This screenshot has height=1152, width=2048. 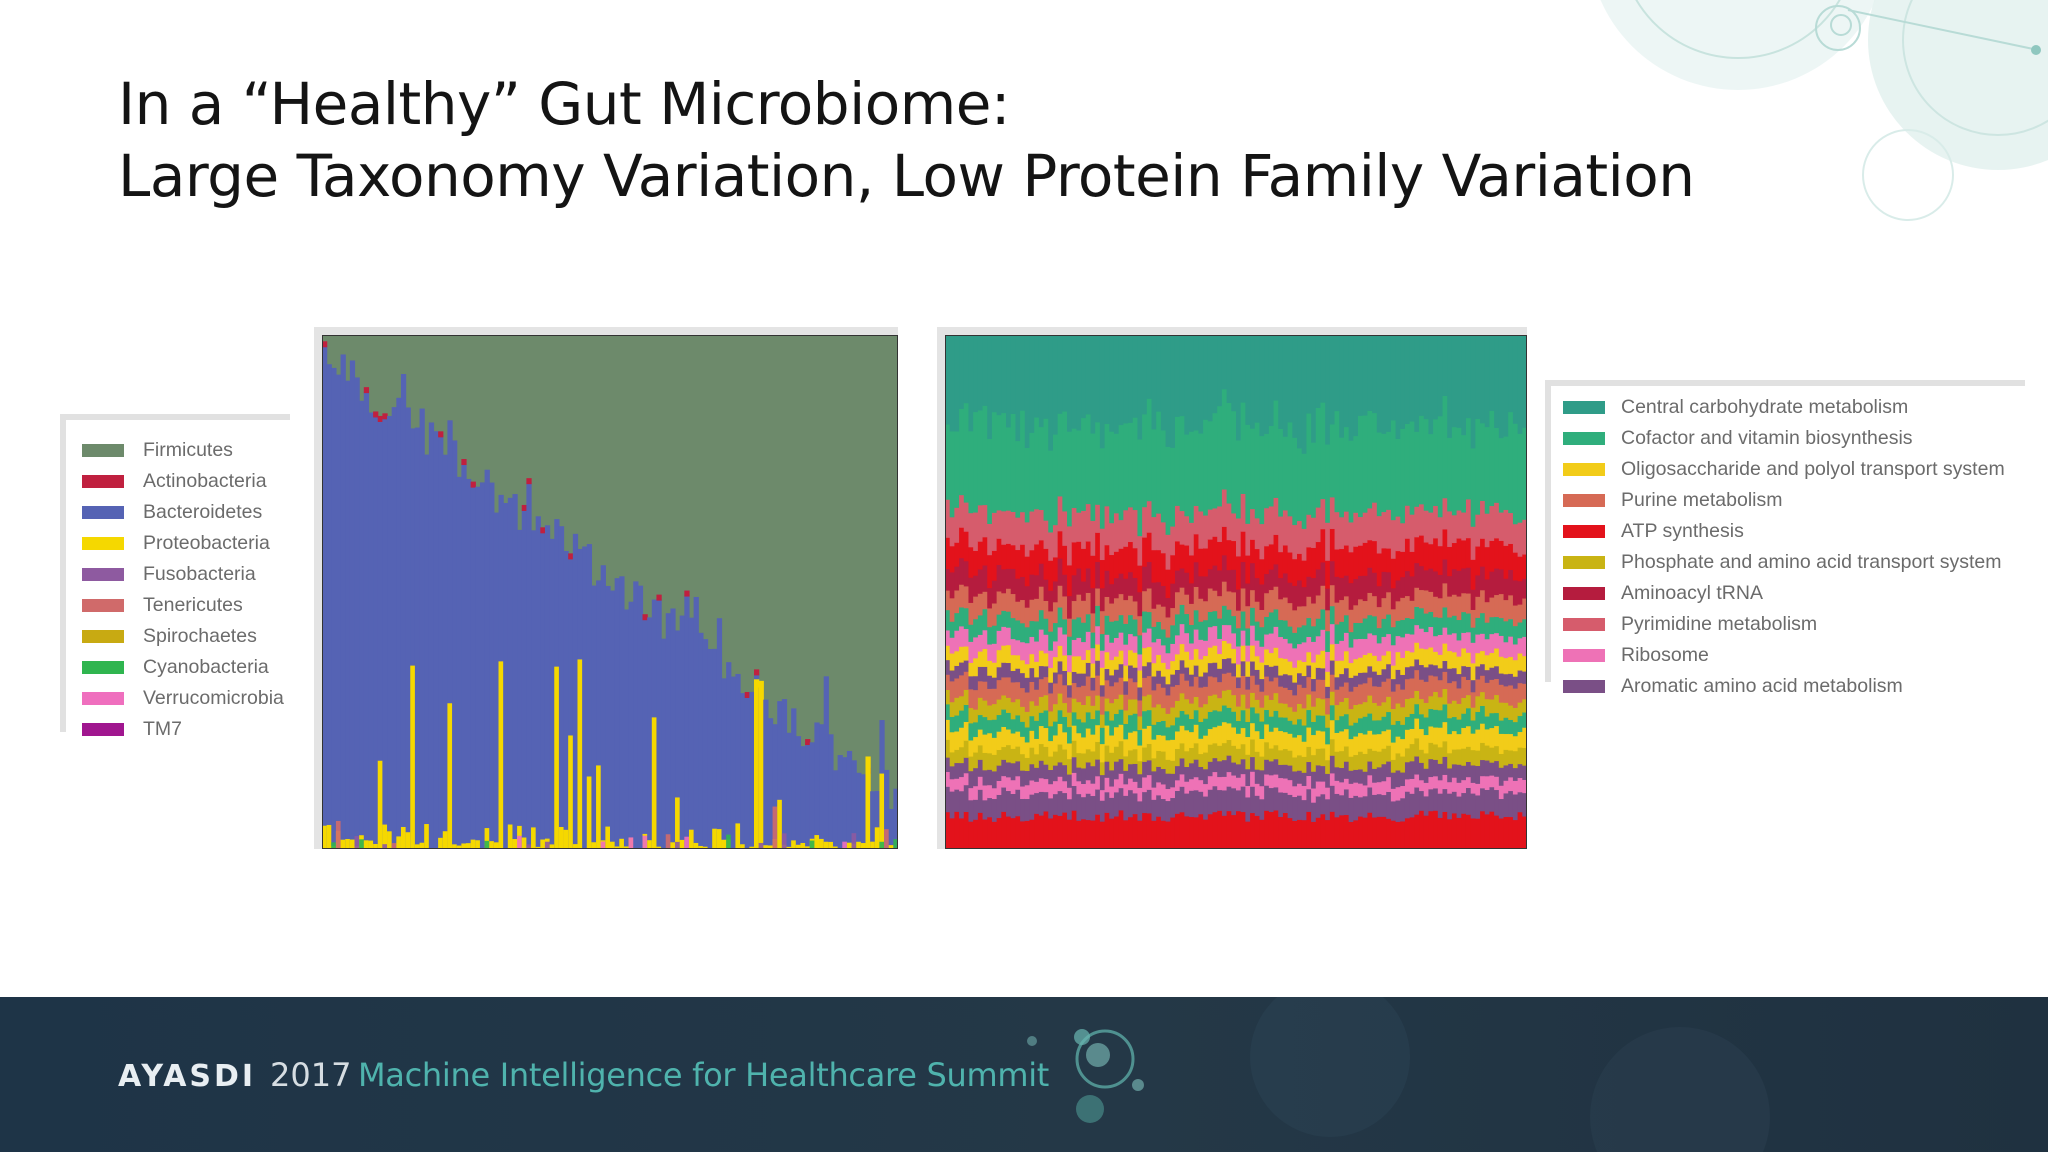 What do you see at coordinates (808, 742) in the screenshot?
I see `actinobacteria-bar` at bounding box center [808, 742].